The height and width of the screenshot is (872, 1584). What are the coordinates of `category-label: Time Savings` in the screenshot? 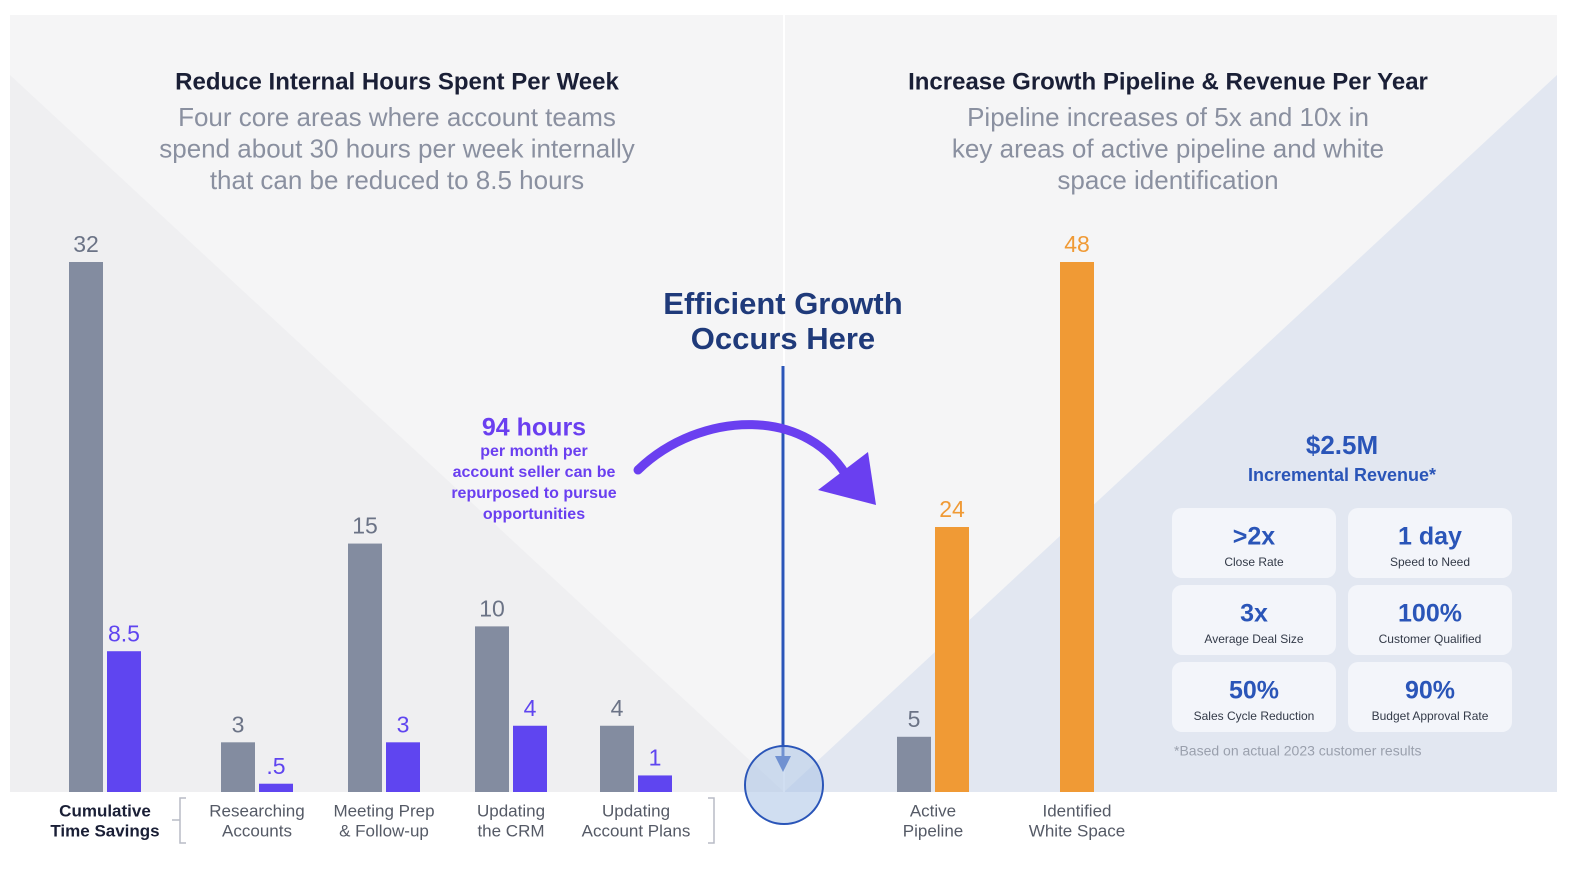 It's located at (104, 830).